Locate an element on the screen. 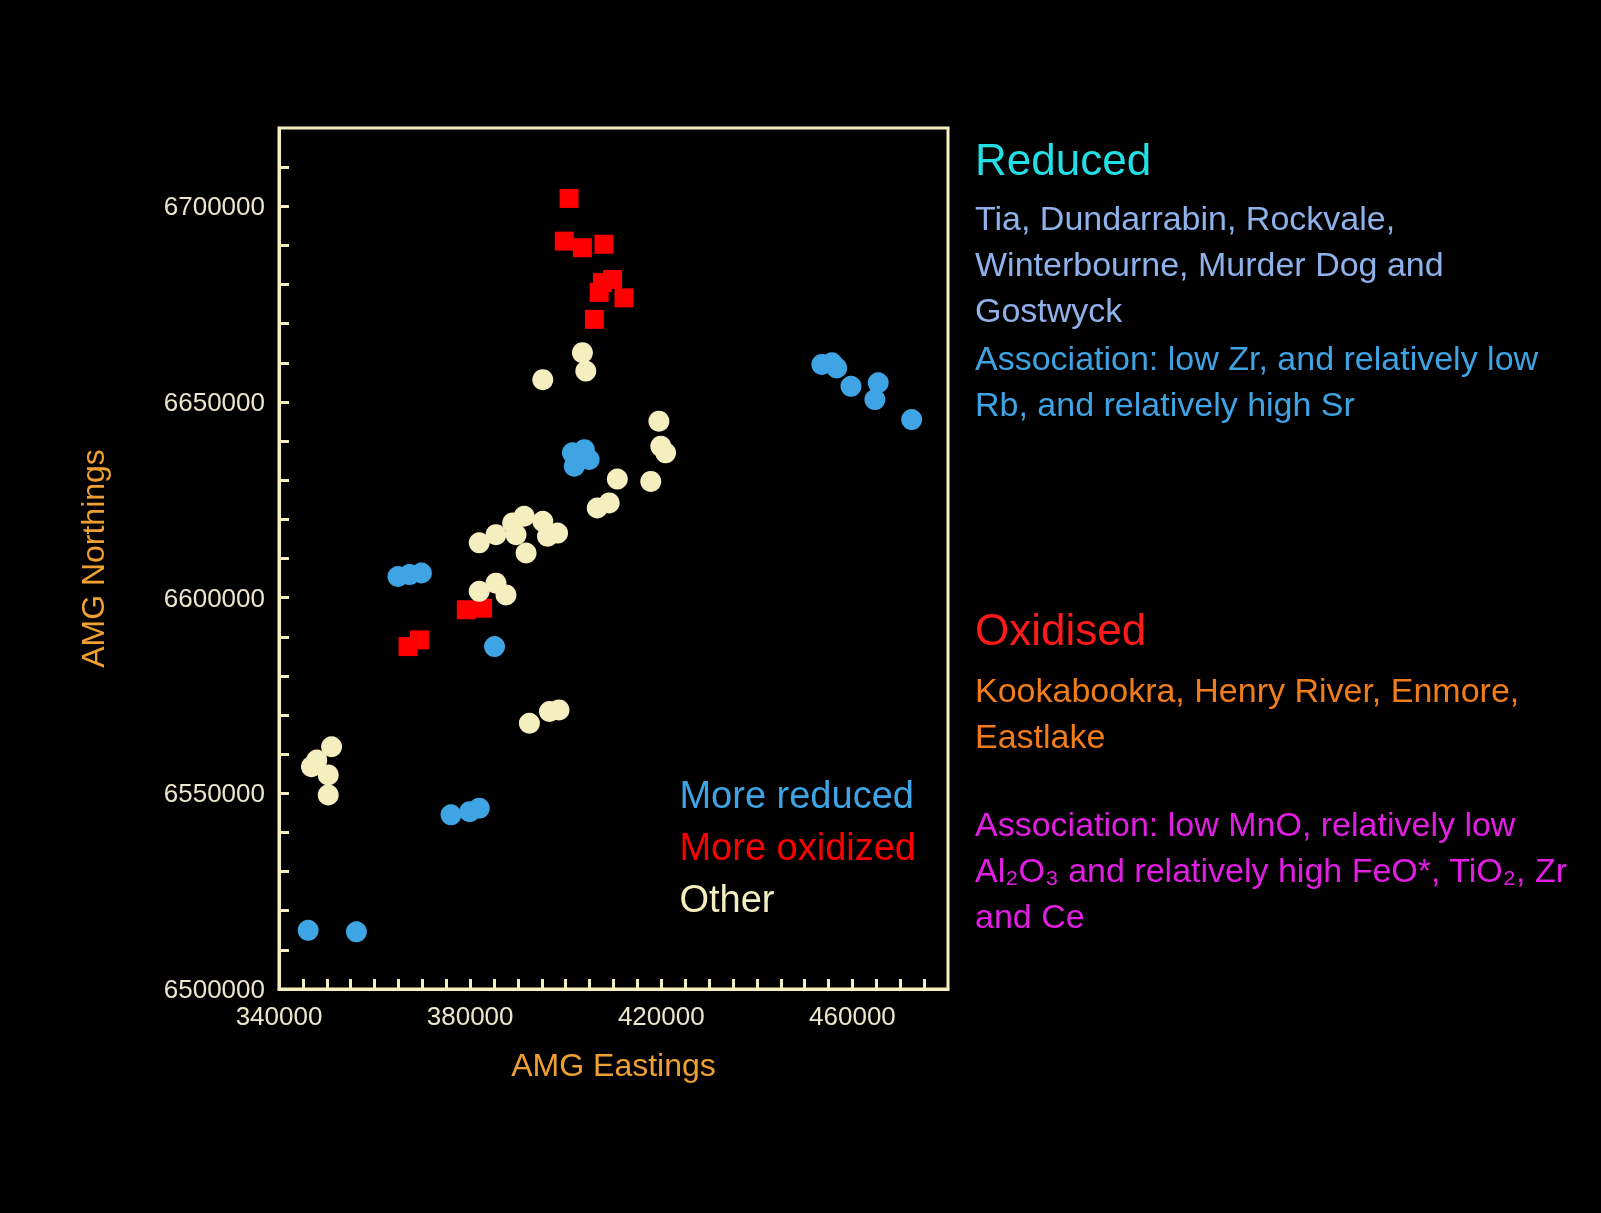 Image resolution: width=1601 pixels, height=1213 pixels. text: Association: low MnO, relatively low Al₂O₃ and relatively high FeO*, TiO₂, Zr and Ce is located at coordinates (1271, 870).